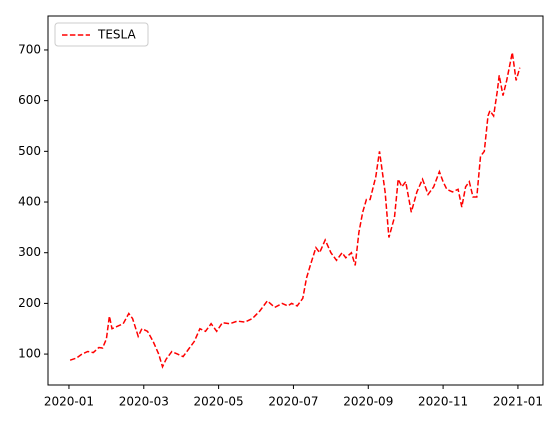 This screenshot has width=559, height=429. What do you see at coordinates (116, 35) in the screenshot?
I see `legend-label: TESLA` at bounding box center [116, 35].